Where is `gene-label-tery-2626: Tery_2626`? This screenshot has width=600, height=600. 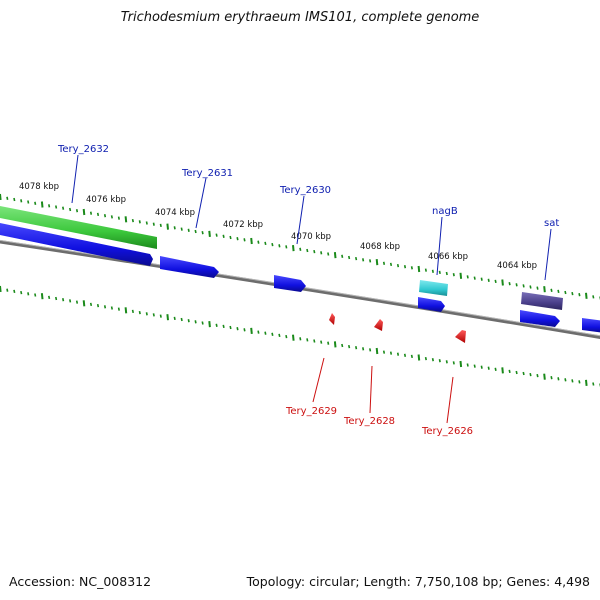
gene-label-tery-2626: Tery_2626 is located at coordinates (447, 431).